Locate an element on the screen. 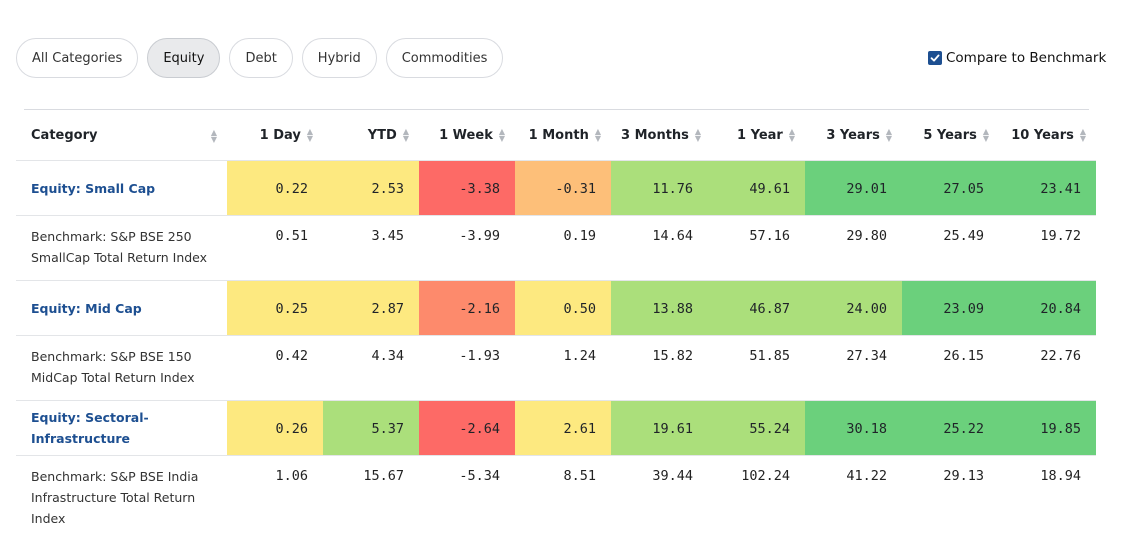  column-header-label: 3 Months is located at coordinates (655, 135).